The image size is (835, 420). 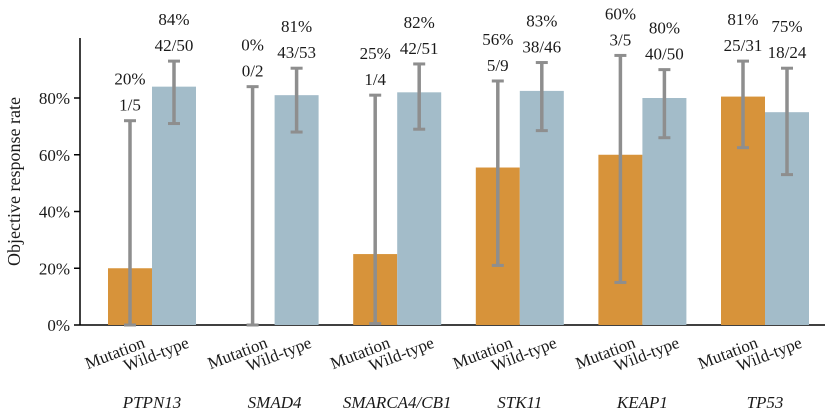 I want to click on data-label-fraction: 1/4, so click(x=375, y=79).